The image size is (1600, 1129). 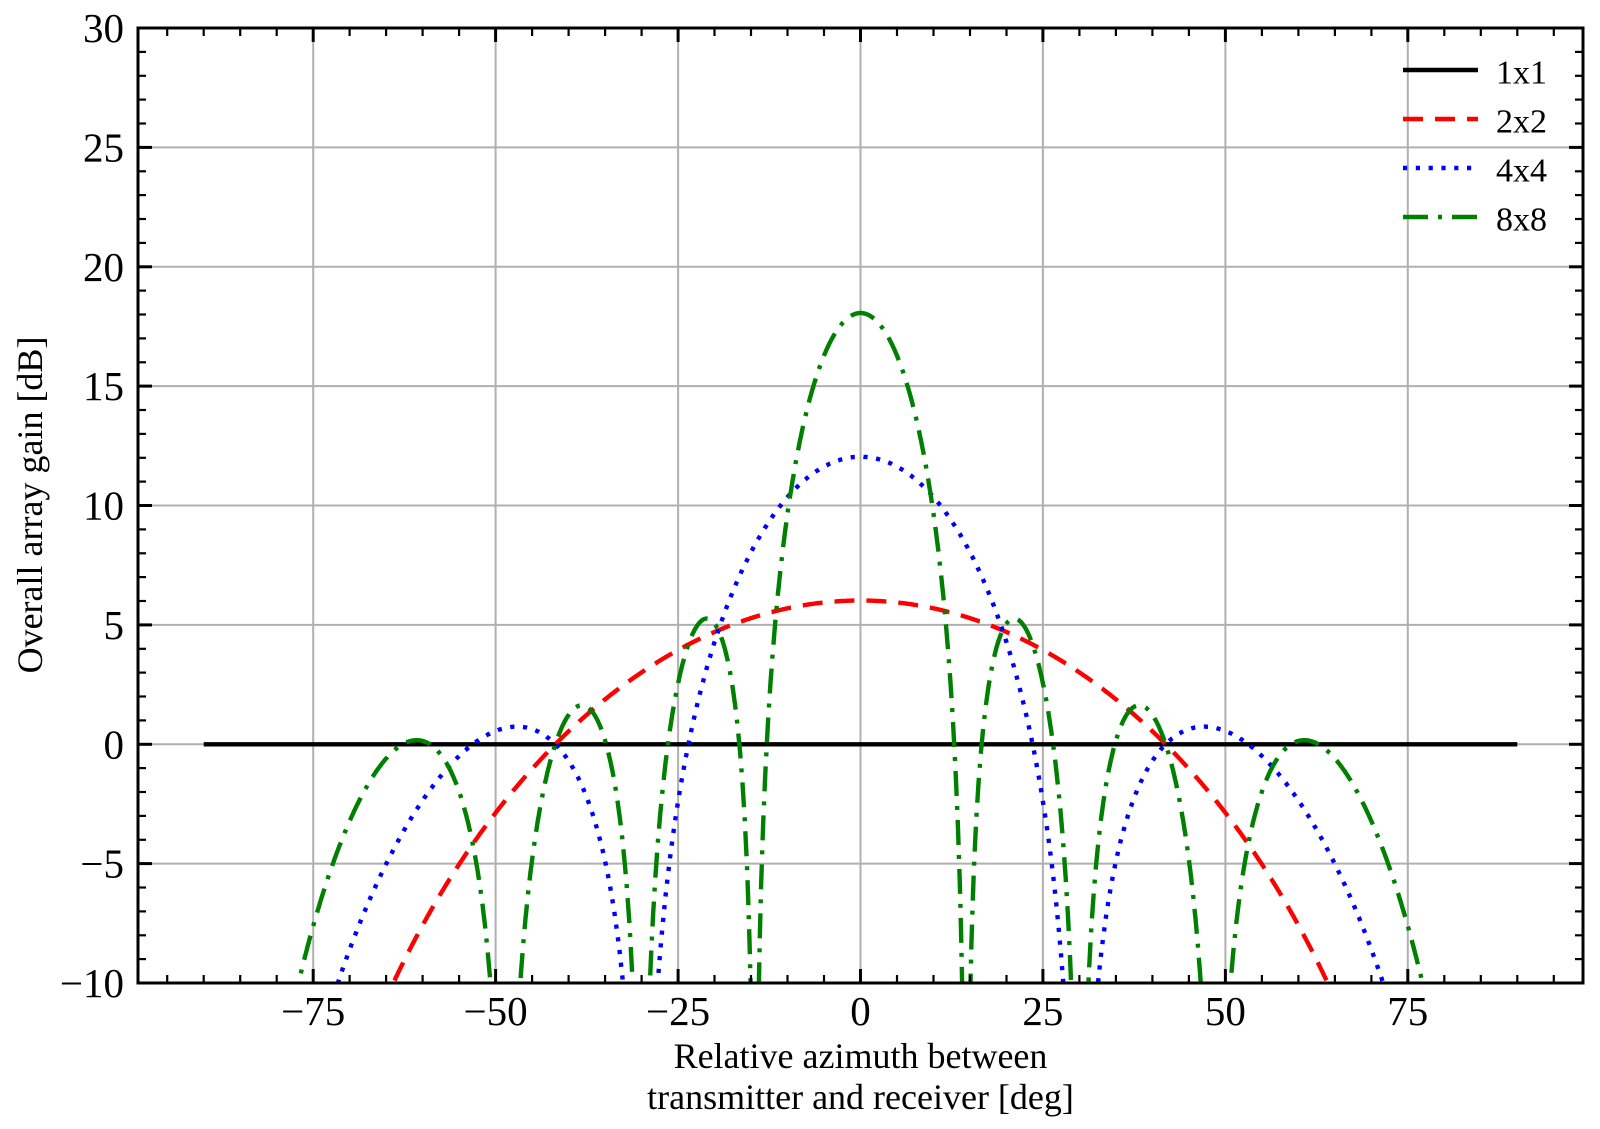 I want to click on x-axis-label-line1: Relative azimuth between, so click(x=861, y=1056).